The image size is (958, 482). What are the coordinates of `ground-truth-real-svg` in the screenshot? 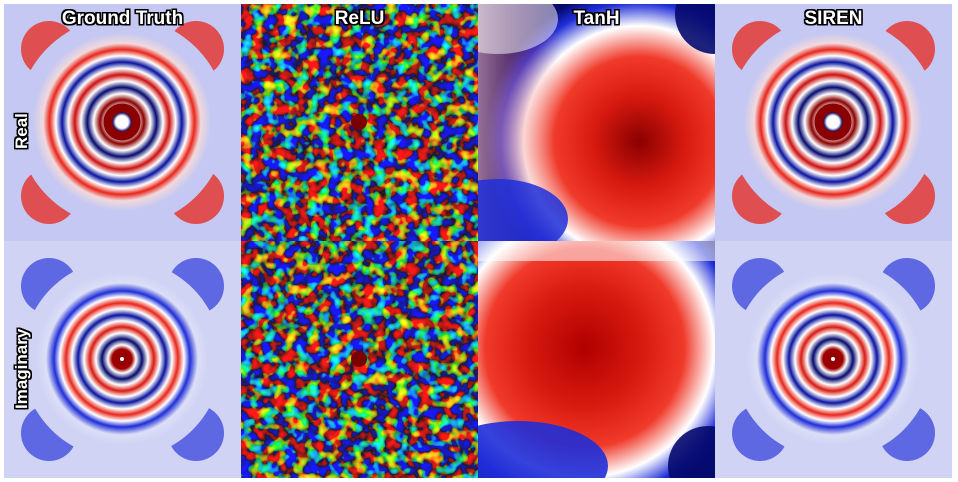 It's located at (122, 122).